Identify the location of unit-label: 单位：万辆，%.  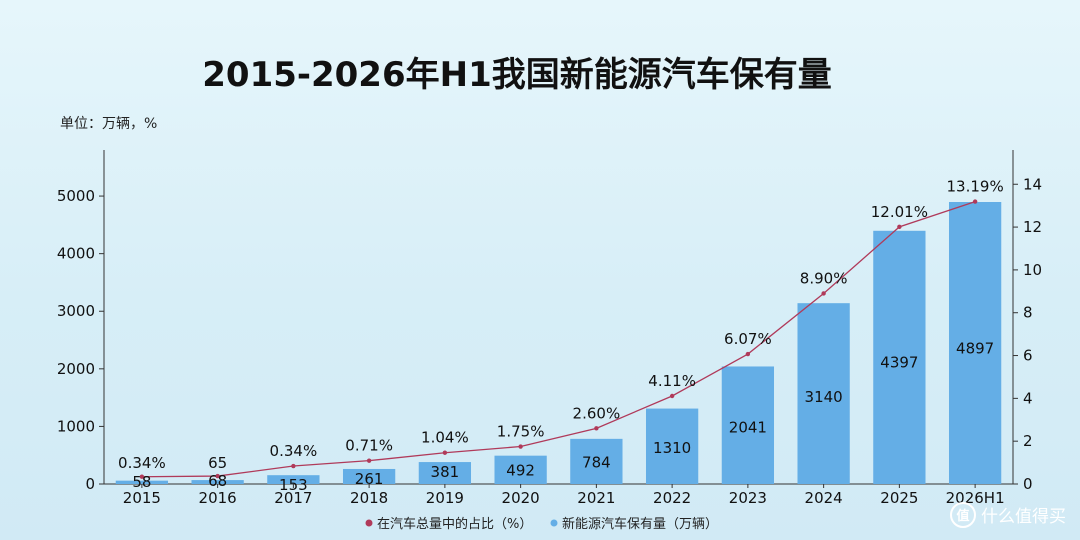
(108, 124).